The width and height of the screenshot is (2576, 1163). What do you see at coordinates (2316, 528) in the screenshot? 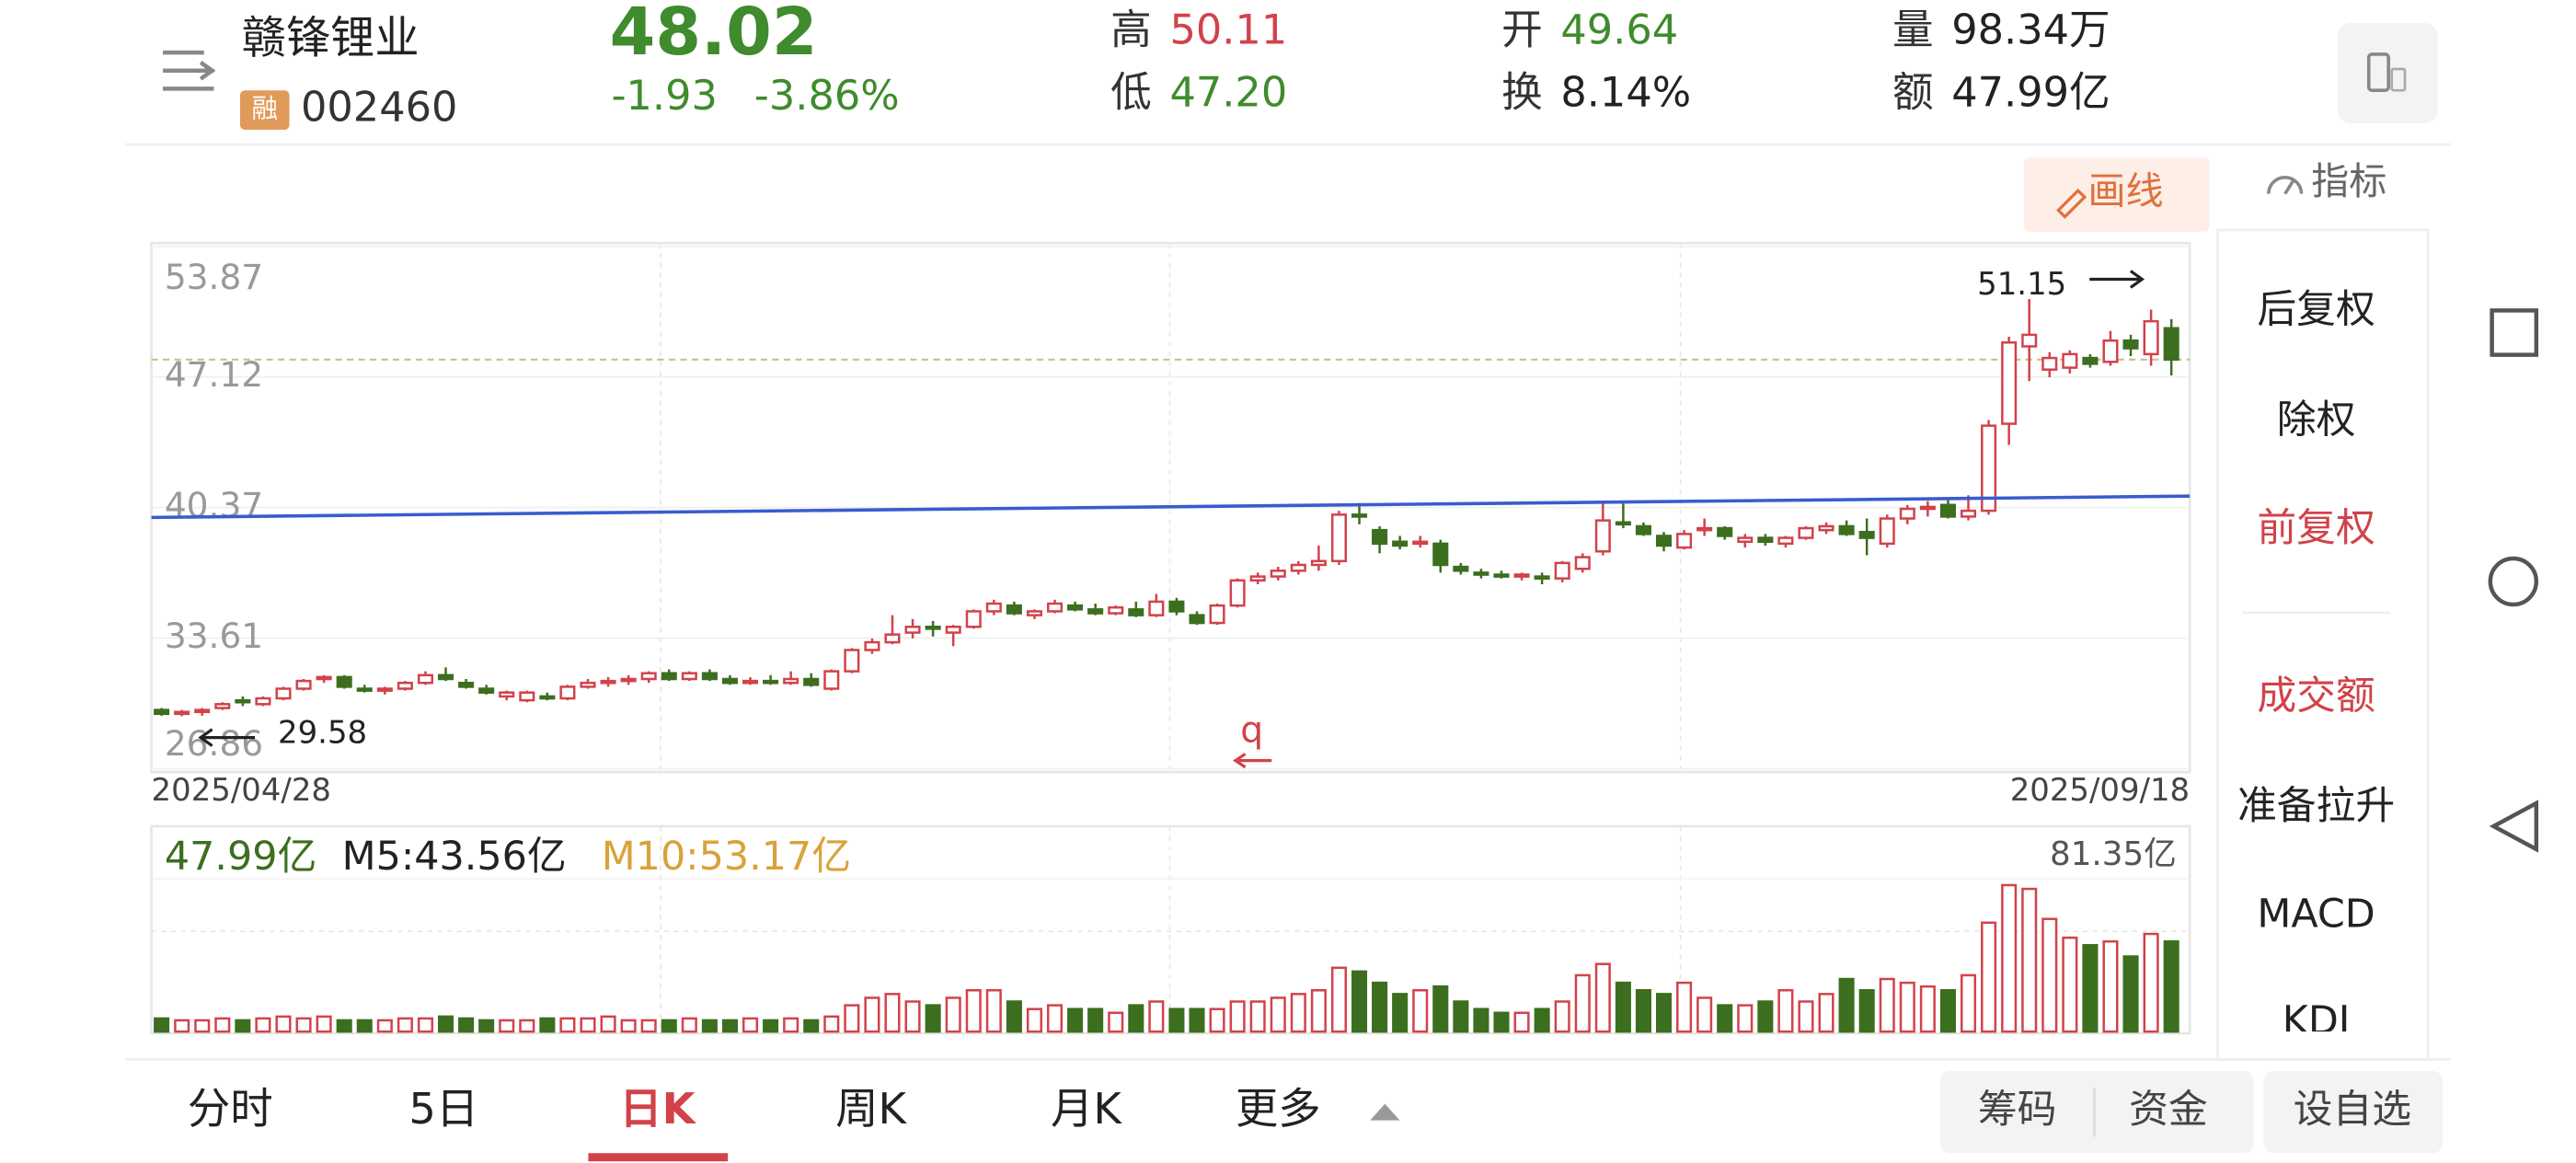
I see `menu-item: 前复权` at bounding box center [2316, 528].